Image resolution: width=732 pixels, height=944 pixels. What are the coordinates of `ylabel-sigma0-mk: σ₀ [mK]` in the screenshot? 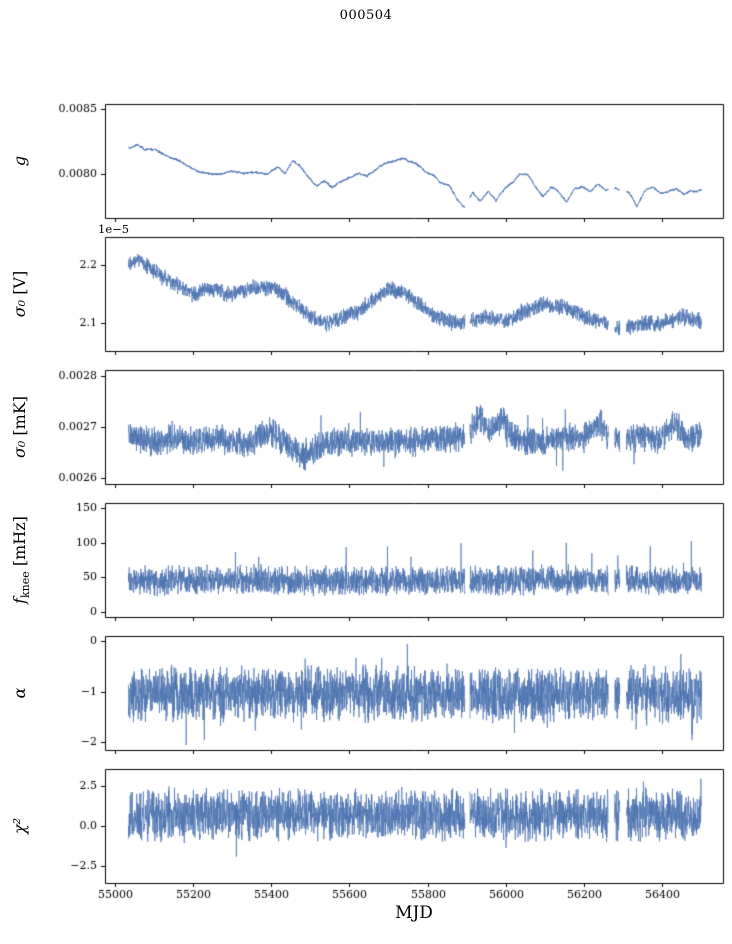 It's located at (21, 427).